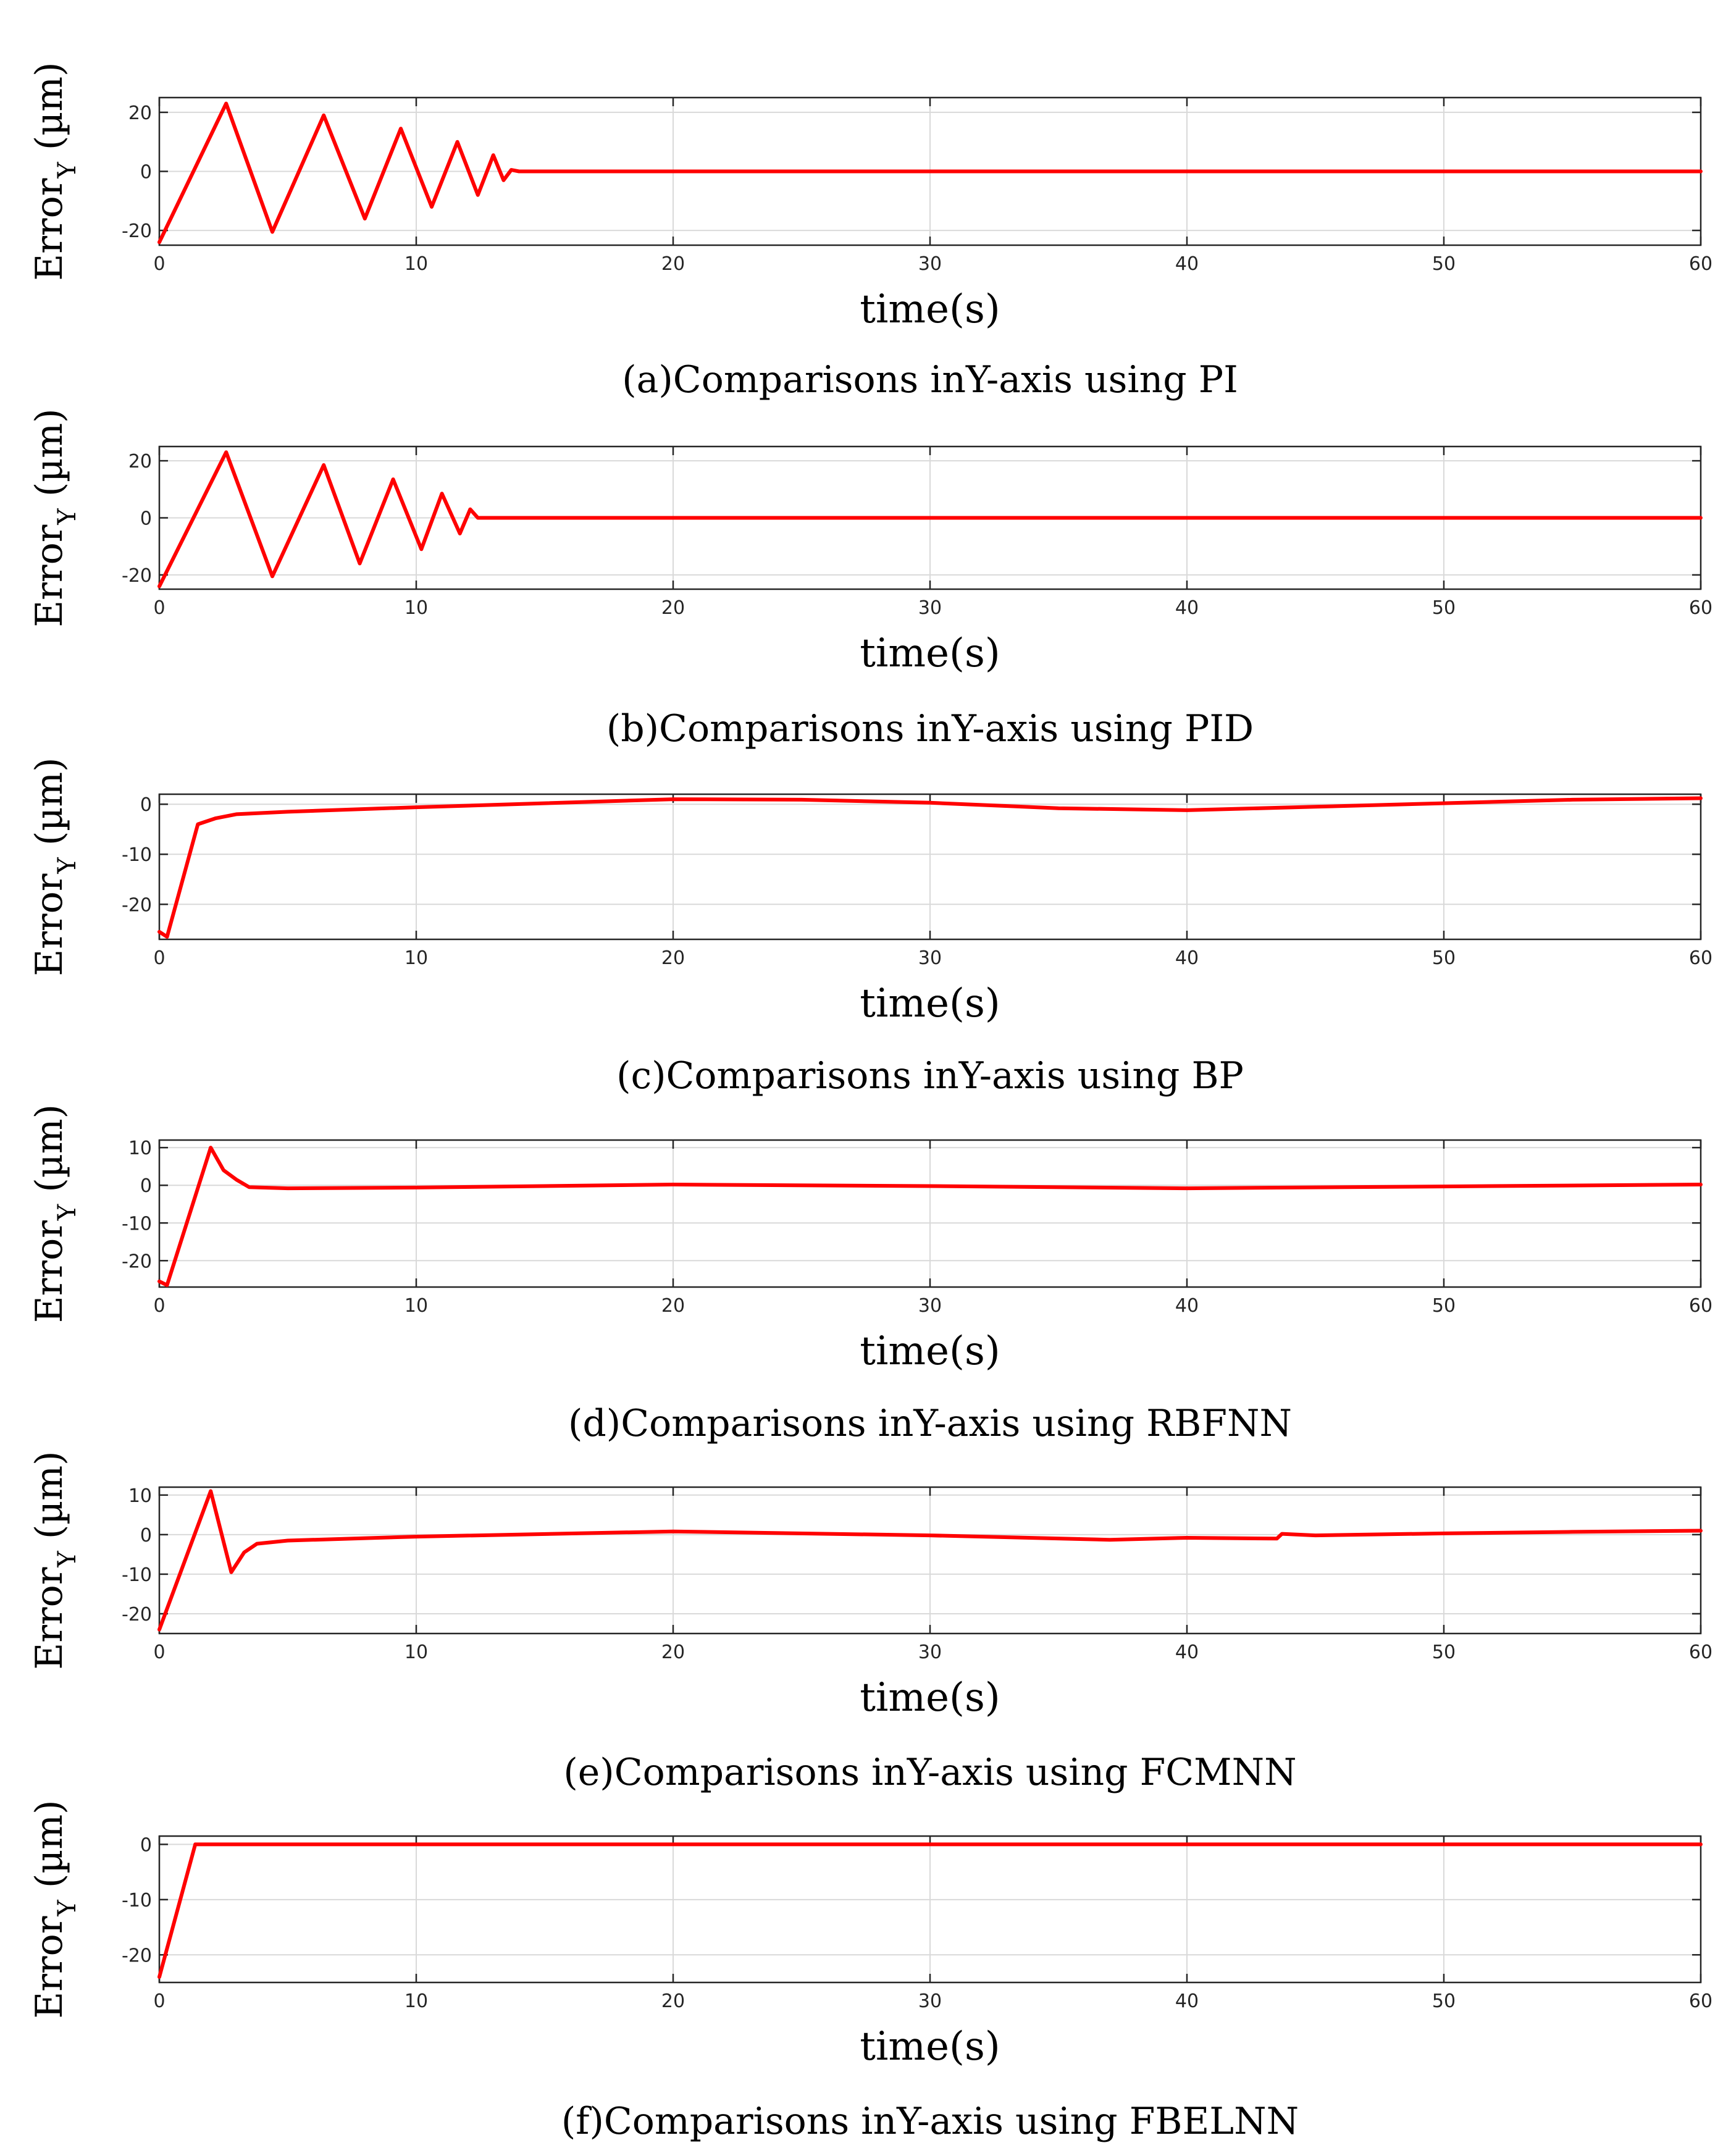 The image size is (1731, 2156). Describe the element at coordinates (930, 1424) in the screenshot. I see `chart-caption: (d)Comparisons inY-axis using RBFNN` at that location.